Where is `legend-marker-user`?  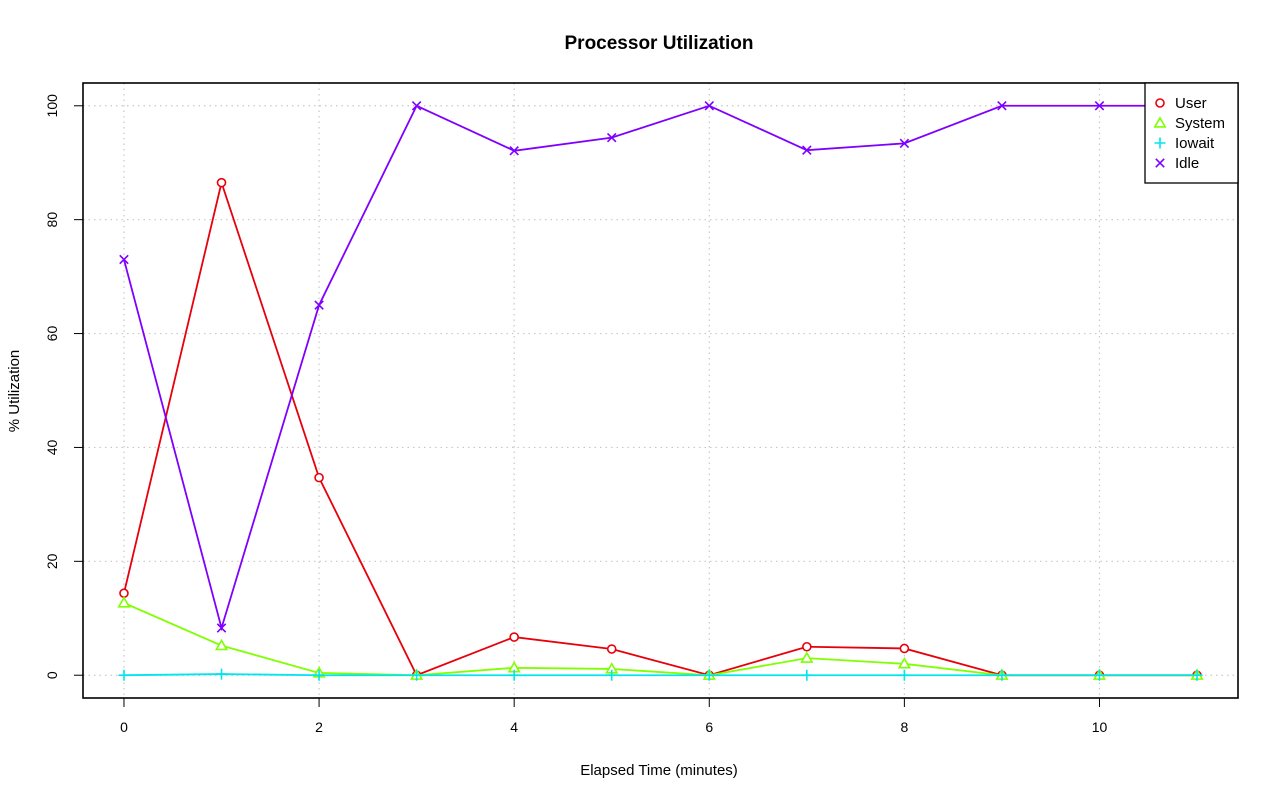
legend-marker-user is located at coordinates (1160, 103).